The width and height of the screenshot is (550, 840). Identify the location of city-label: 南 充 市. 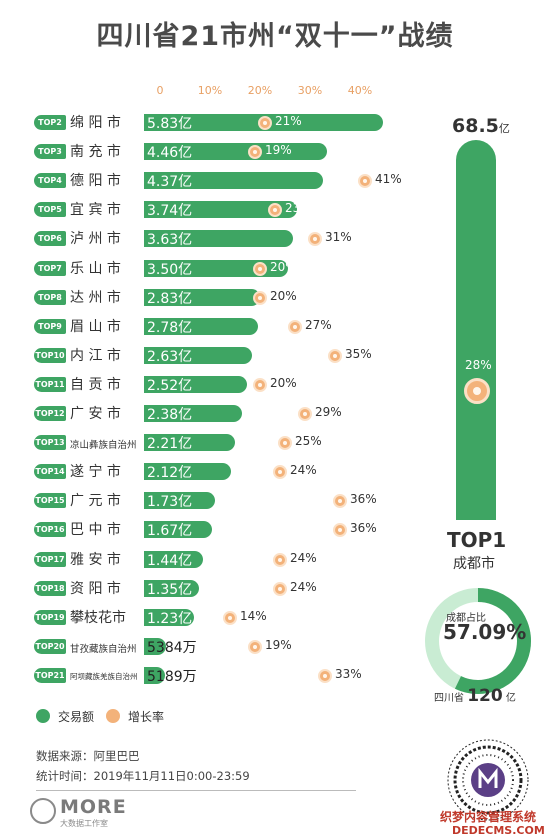
(95, 152).